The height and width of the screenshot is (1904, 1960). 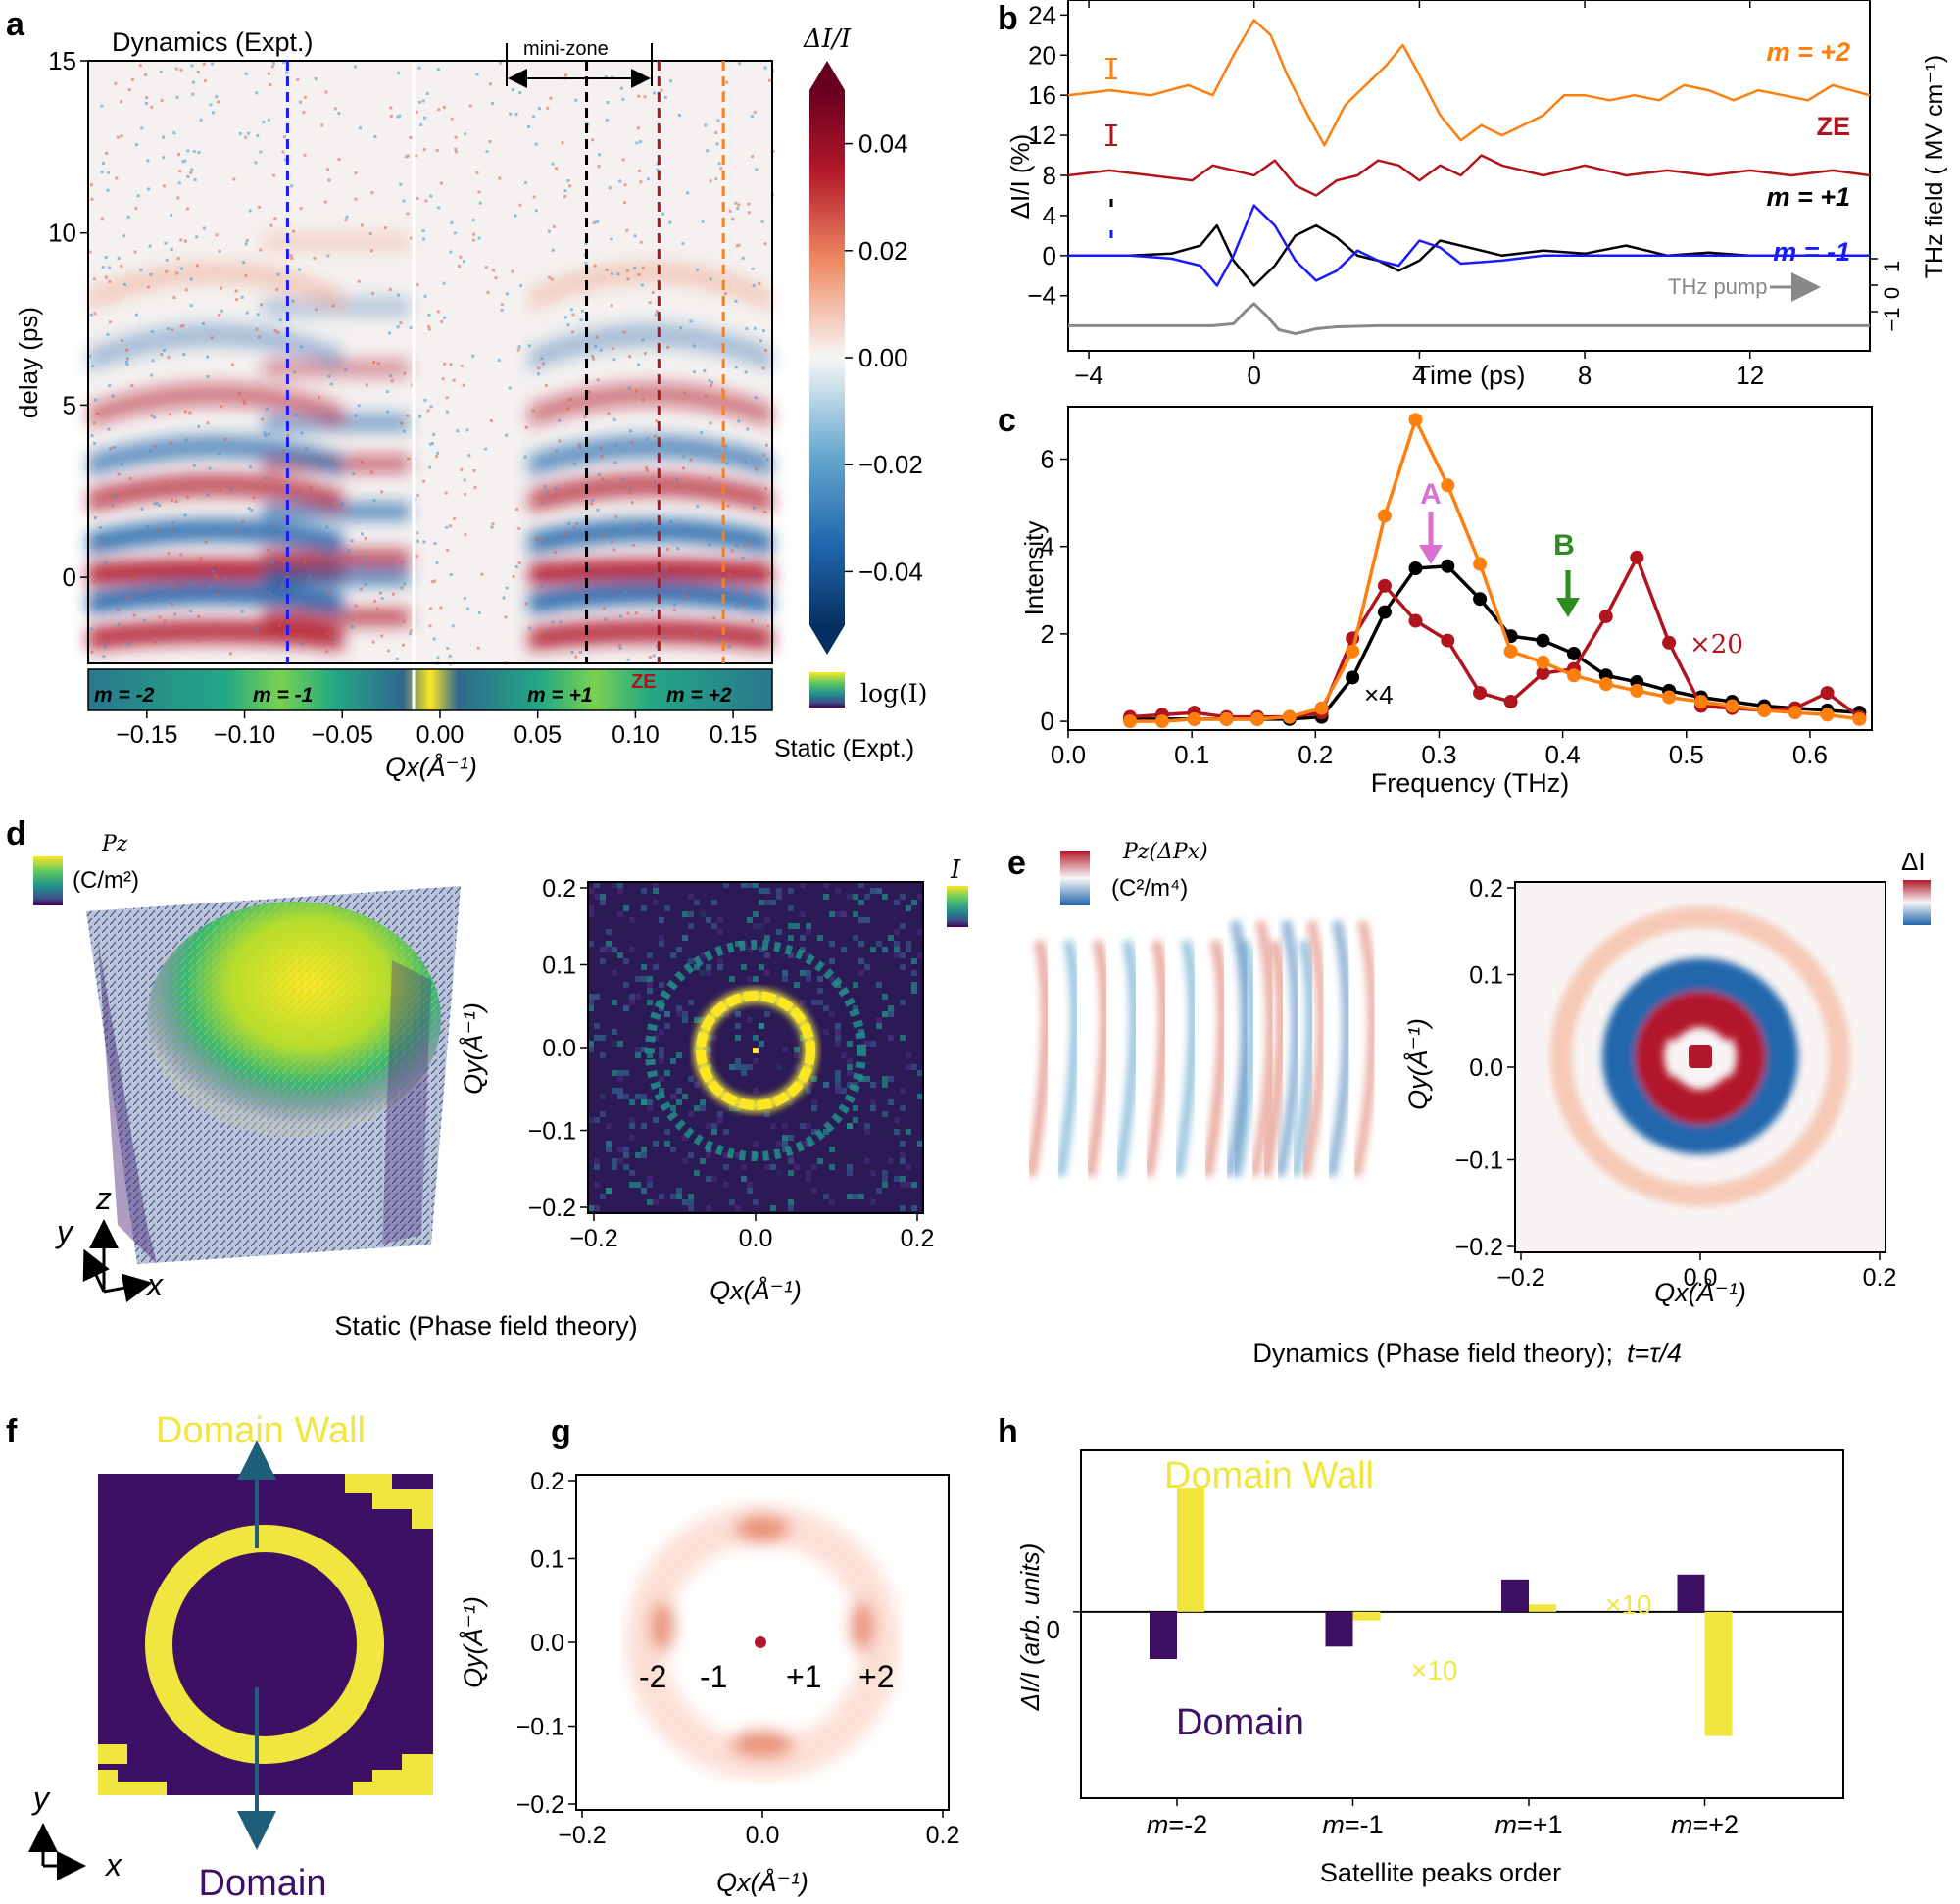 What do you see at coordinates (64, 1231) in the screenshot?
I see `axis-y: y` at bounding box center [64, 1231].